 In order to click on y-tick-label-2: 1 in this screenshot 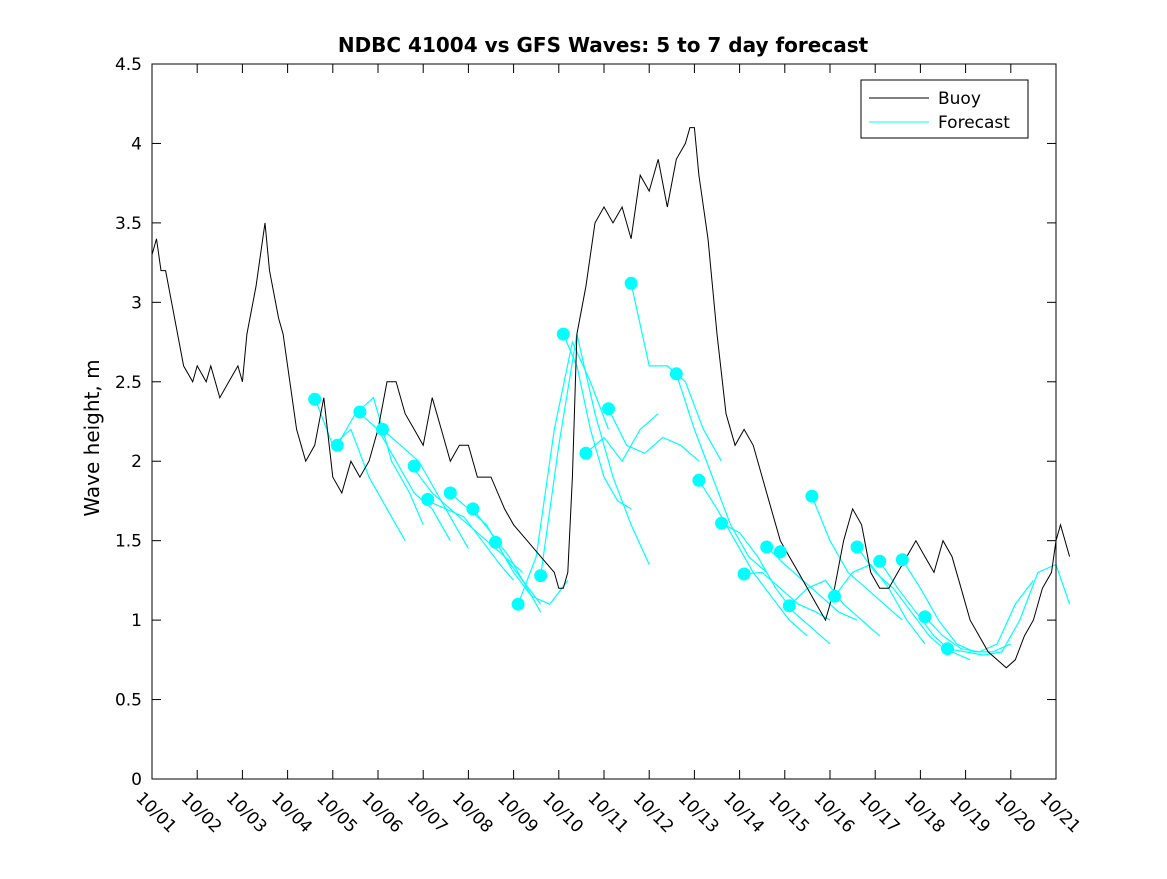, I will do `click(136, 621)`.